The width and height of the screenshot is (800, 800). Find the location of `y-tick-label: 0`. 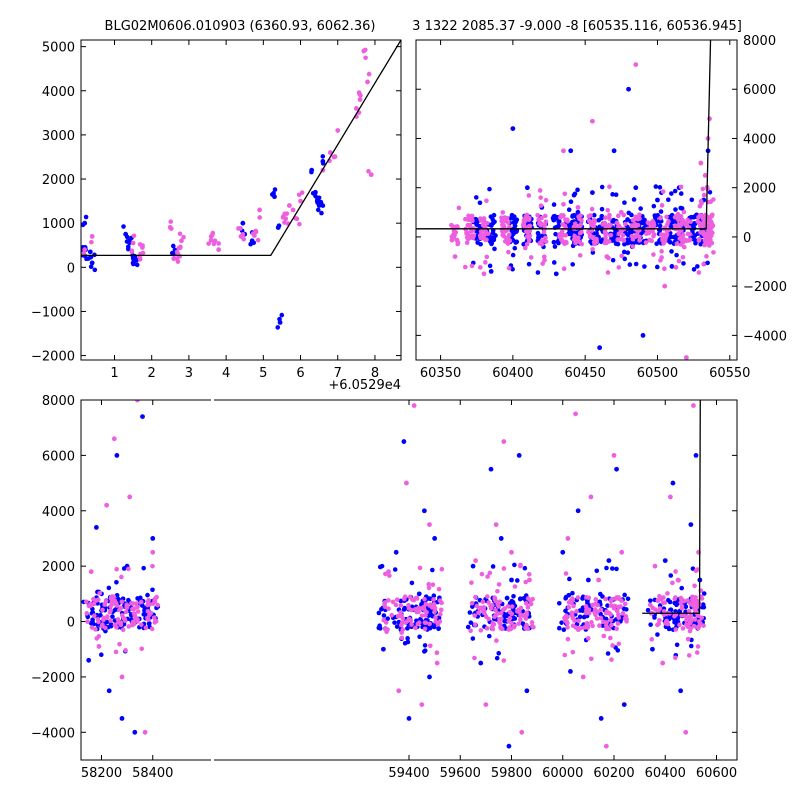

y-tick-label: 0 is located at coordinates (71, 623).